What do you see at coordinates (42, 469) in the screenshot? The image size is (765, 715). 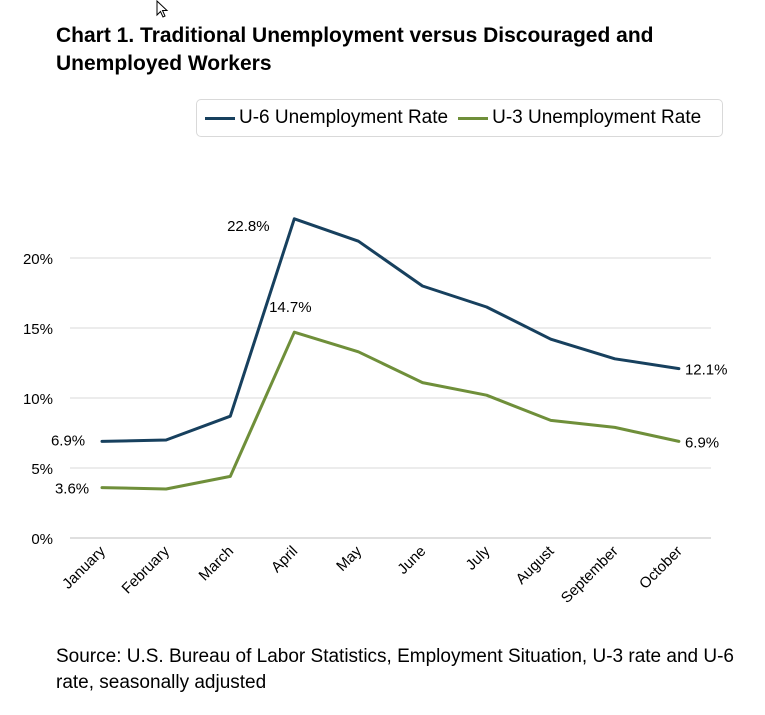 I see `y-tick-label-5: 5%` at bounding box center [42, 469].